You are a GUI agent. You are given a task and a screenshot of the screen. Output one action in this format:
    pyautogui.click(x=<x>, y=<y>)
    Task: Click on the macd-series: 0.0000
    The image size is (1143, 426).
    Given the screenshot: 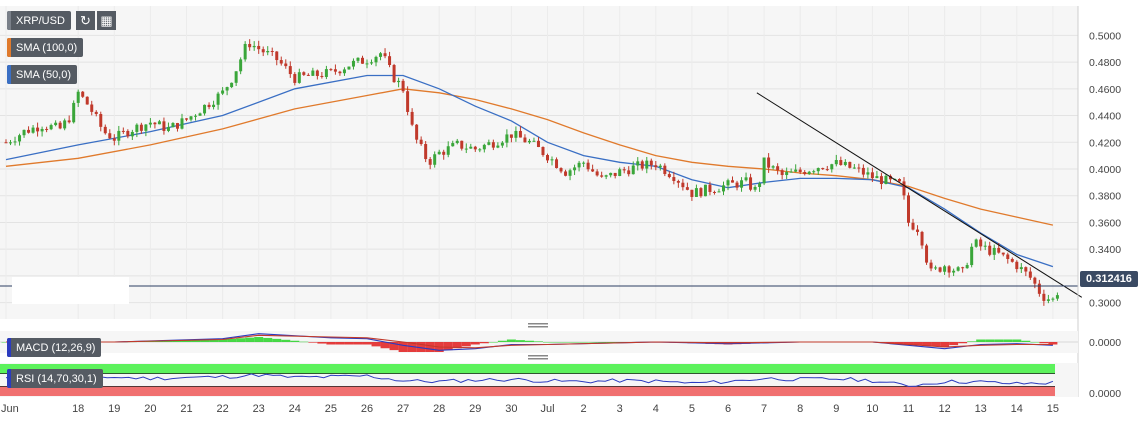 What is the action you would take?
    pyautogui.click(x=560, y=342)
    